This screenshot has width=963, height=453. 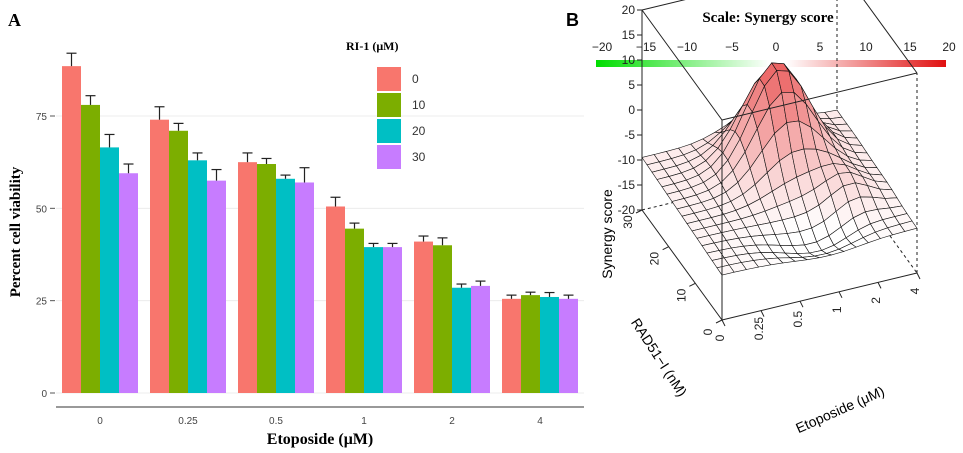 What do you see at coordinates (320, 421) in the screenshot?
I see `x-axis-ticks: 0 0.25 0.5 1 2 4` at bounding box center [320, 421].